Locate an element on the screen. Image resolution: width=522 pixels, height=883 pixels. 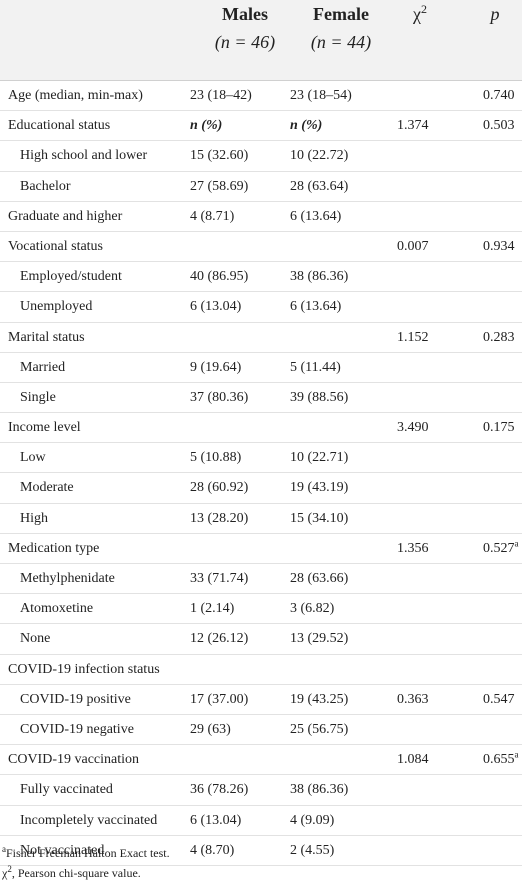
footnote: aFisher Freeman Halton Exact test. is located at coordinates (86, 853).